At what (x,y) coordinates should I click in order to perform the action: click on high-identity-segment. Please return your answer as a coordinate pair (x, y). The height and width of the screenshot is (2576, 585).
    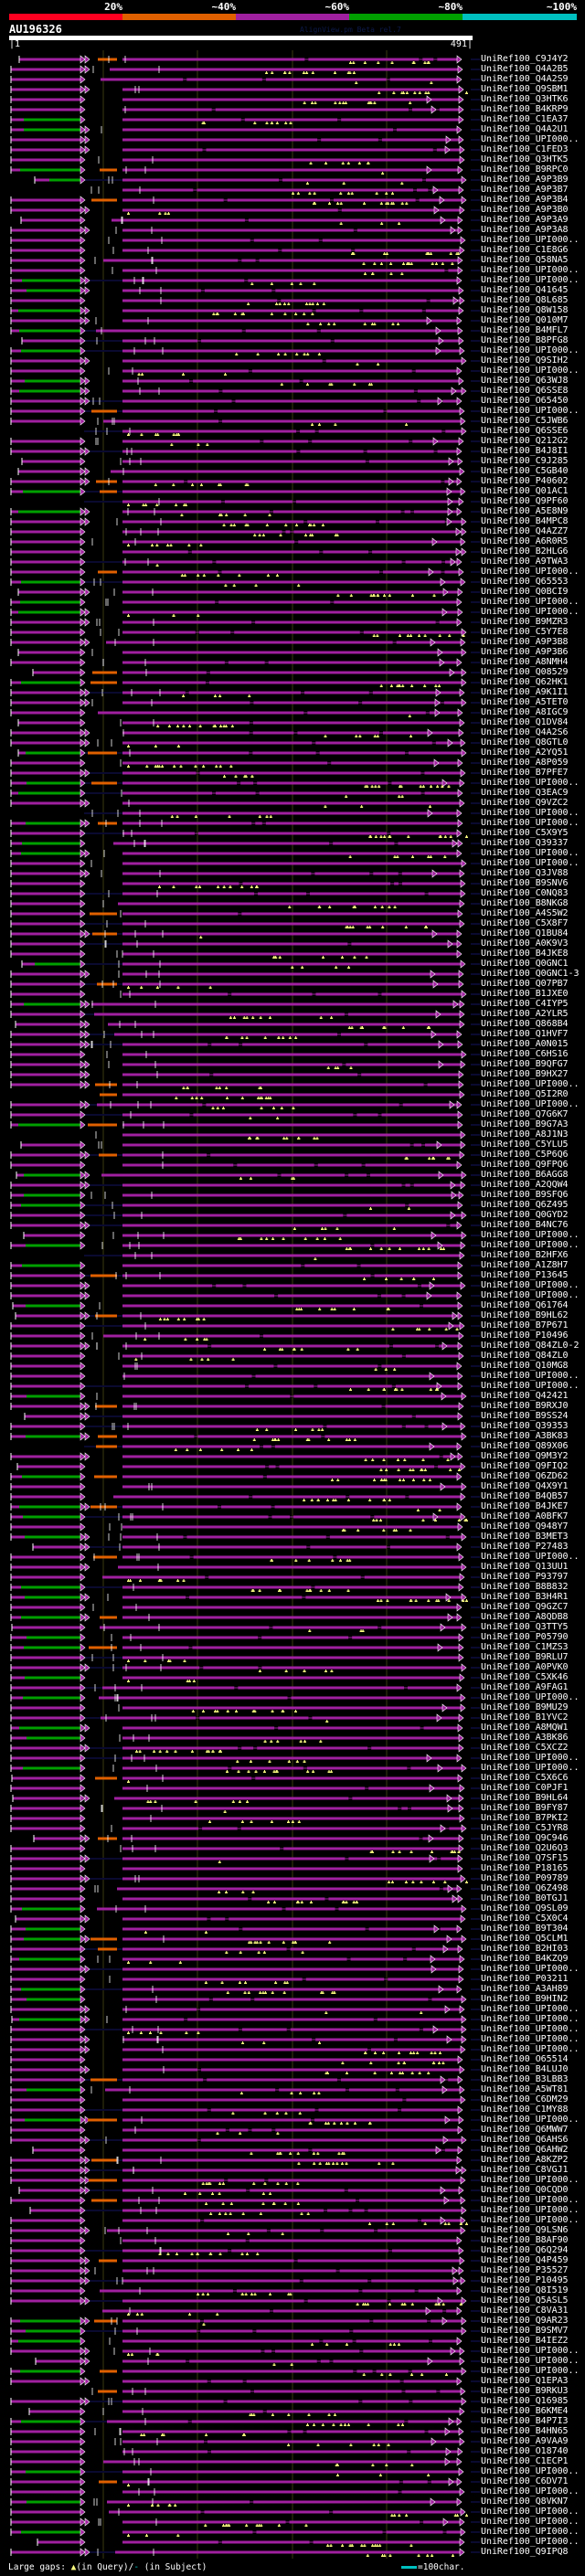
    Looking at the image, I should click on (50, 682).